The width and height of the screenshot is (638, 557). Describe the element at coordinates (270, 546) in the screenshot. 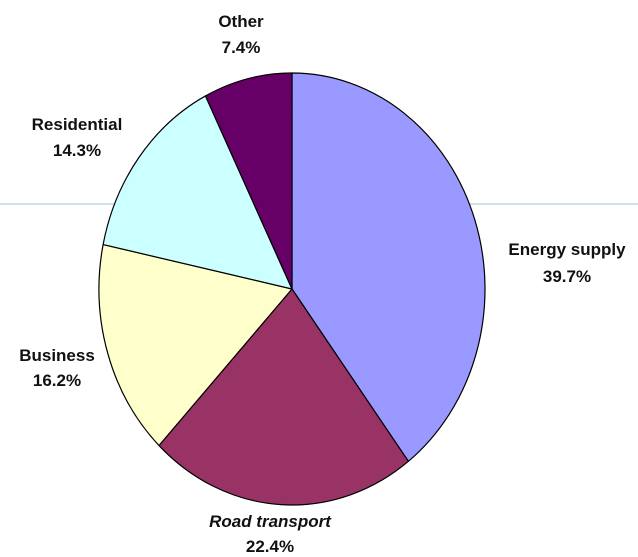

I see `slice-label-value: 22.4%` at that location.